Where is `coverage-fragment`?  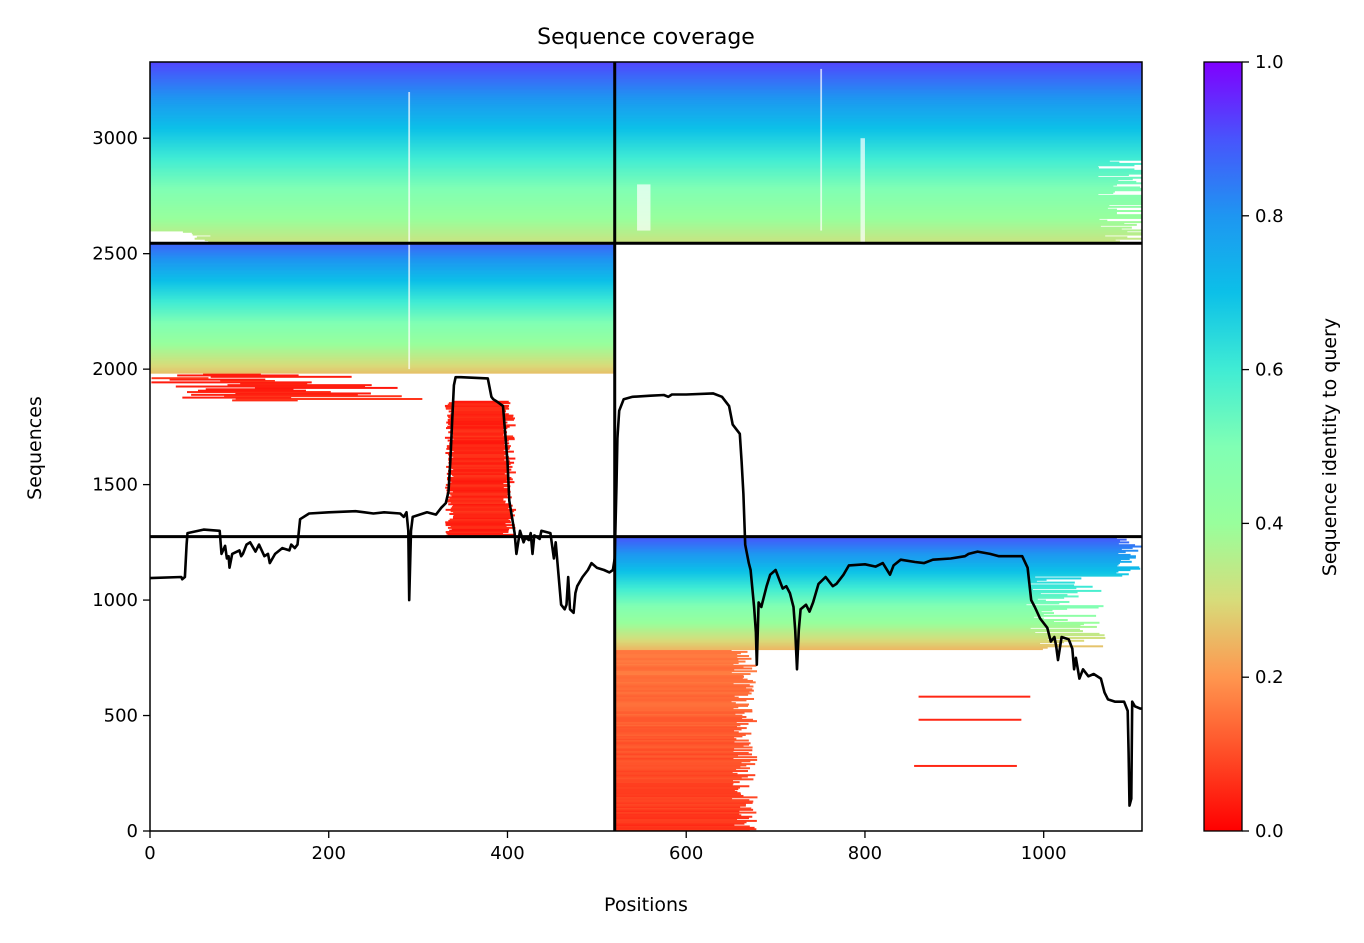
coverage-fragment is located at coordinates (970, 719).